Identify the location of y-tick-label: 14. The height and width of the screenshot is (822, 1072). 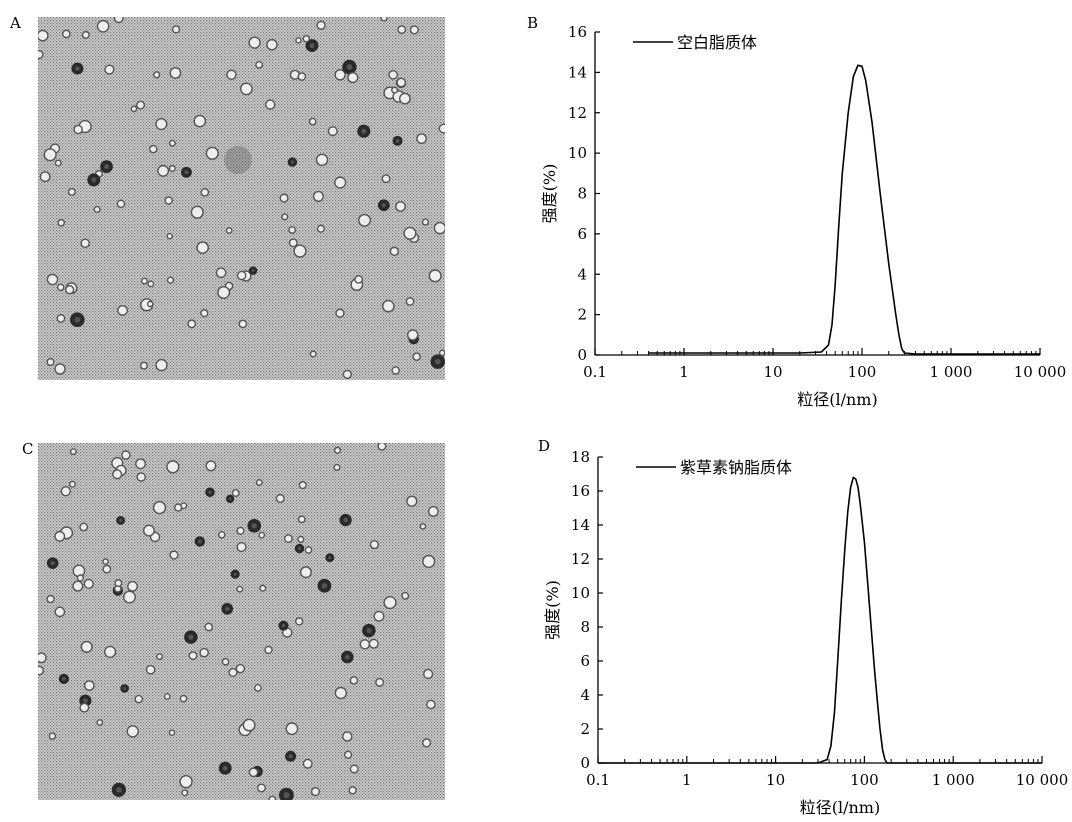
(580, 525).